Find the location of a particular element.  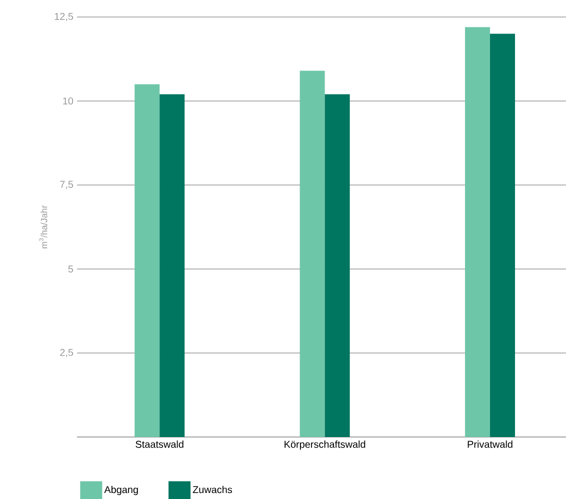

y-tick-label: 5 is located at coordinates (71, 269).